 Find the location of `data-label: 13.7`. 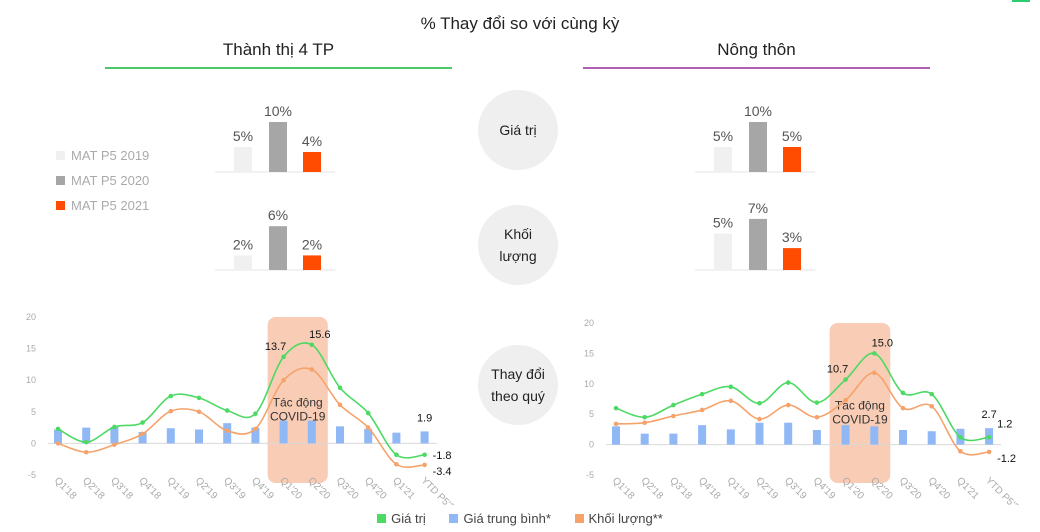

data-label: 13.7 is located at coordinates (275, 347).